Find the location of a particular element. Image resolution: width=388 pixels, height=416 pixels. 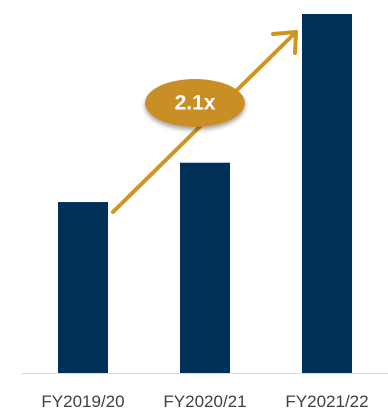

tick-labels-group: FY2019/20 FY2020/21 FY2021/22 is located at coordinates (204, 401).